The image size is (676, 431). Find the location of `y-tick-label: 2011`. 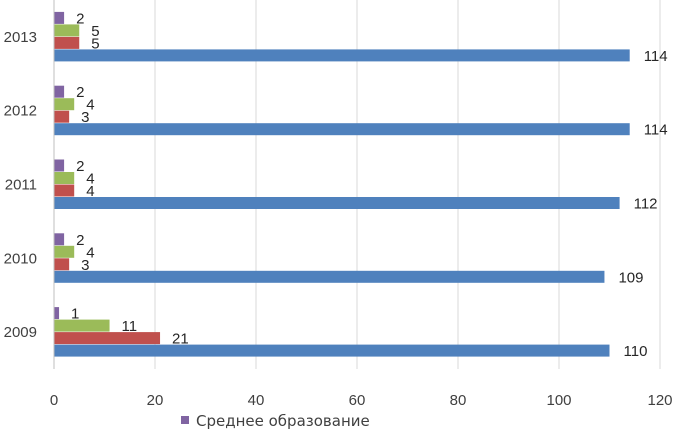

y-tick-label: 2011 is located at coordinates (21, 185).